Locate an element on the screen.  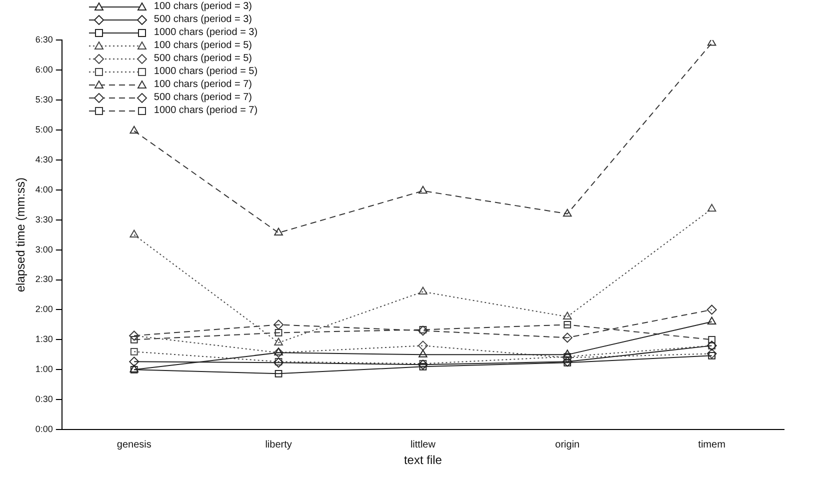
y-tick-label: 6:00 is located at coordinates (44, 69).